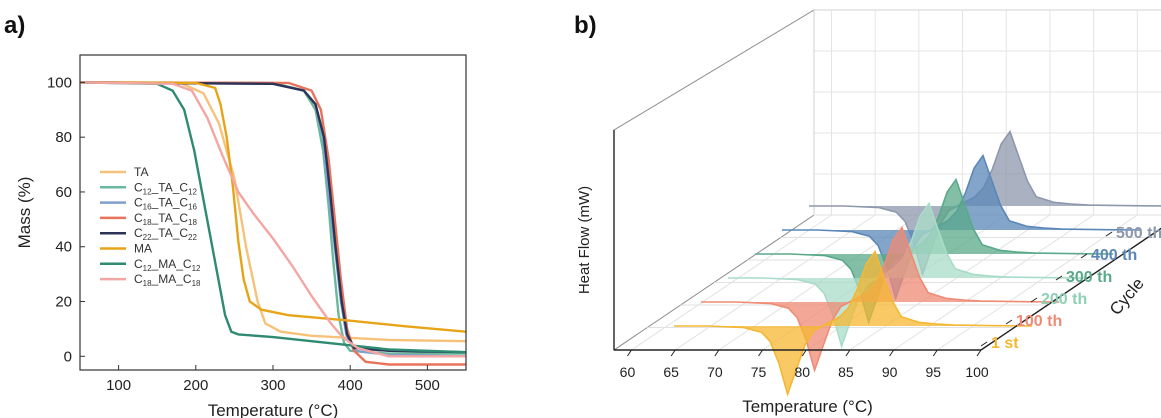  Describe the element at coordinates (715, 372) in the screenshot. I see `x-tick-label: 70` at that location.